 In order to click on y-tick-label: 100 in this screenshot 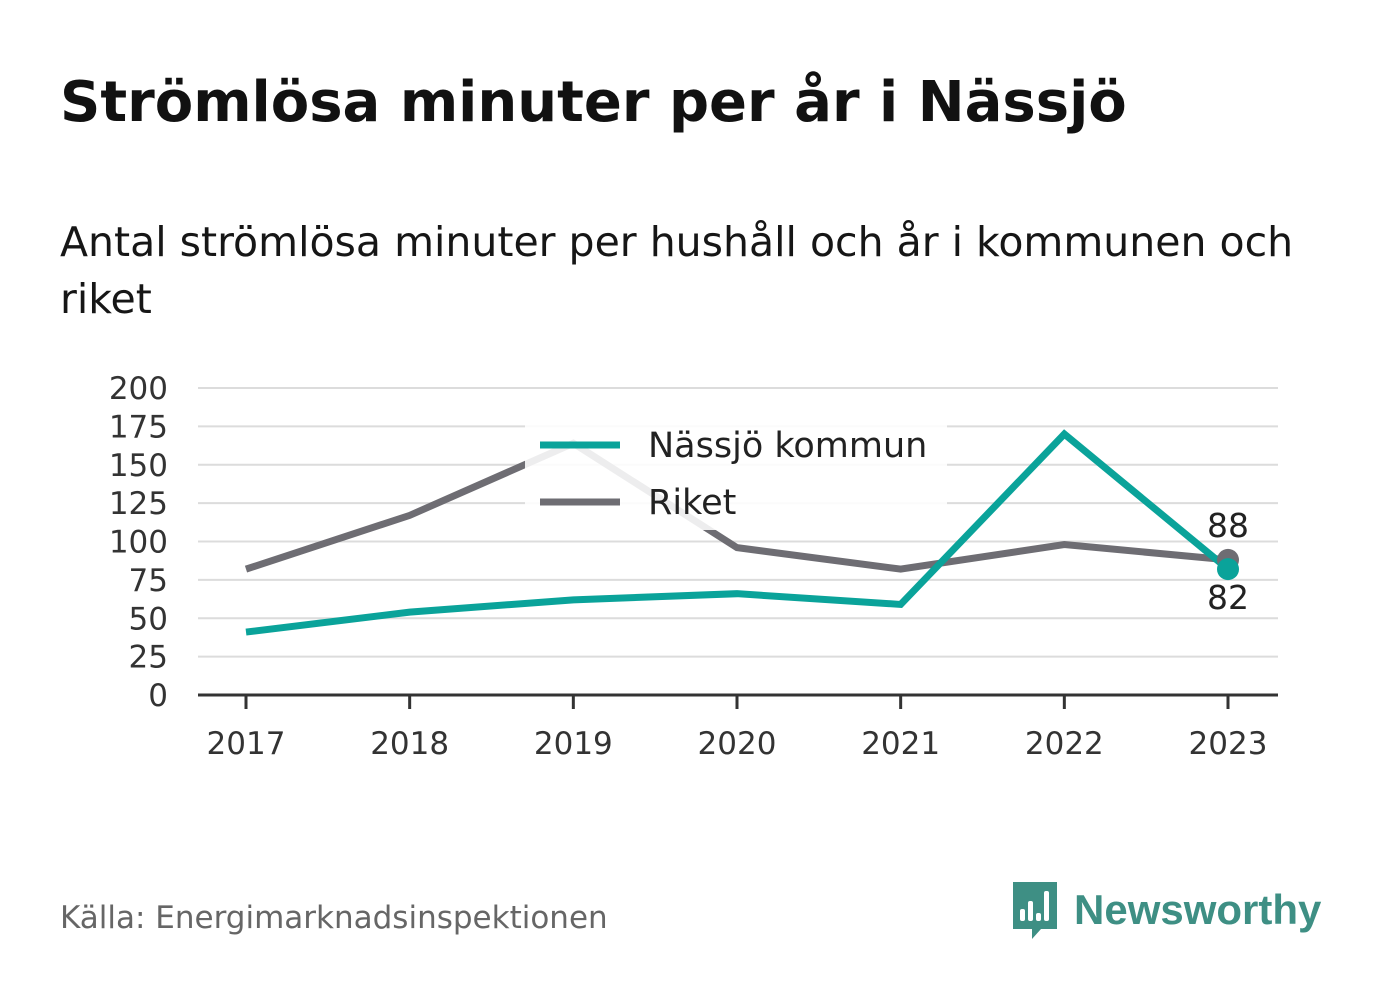, I will do `click(138, 543)`.